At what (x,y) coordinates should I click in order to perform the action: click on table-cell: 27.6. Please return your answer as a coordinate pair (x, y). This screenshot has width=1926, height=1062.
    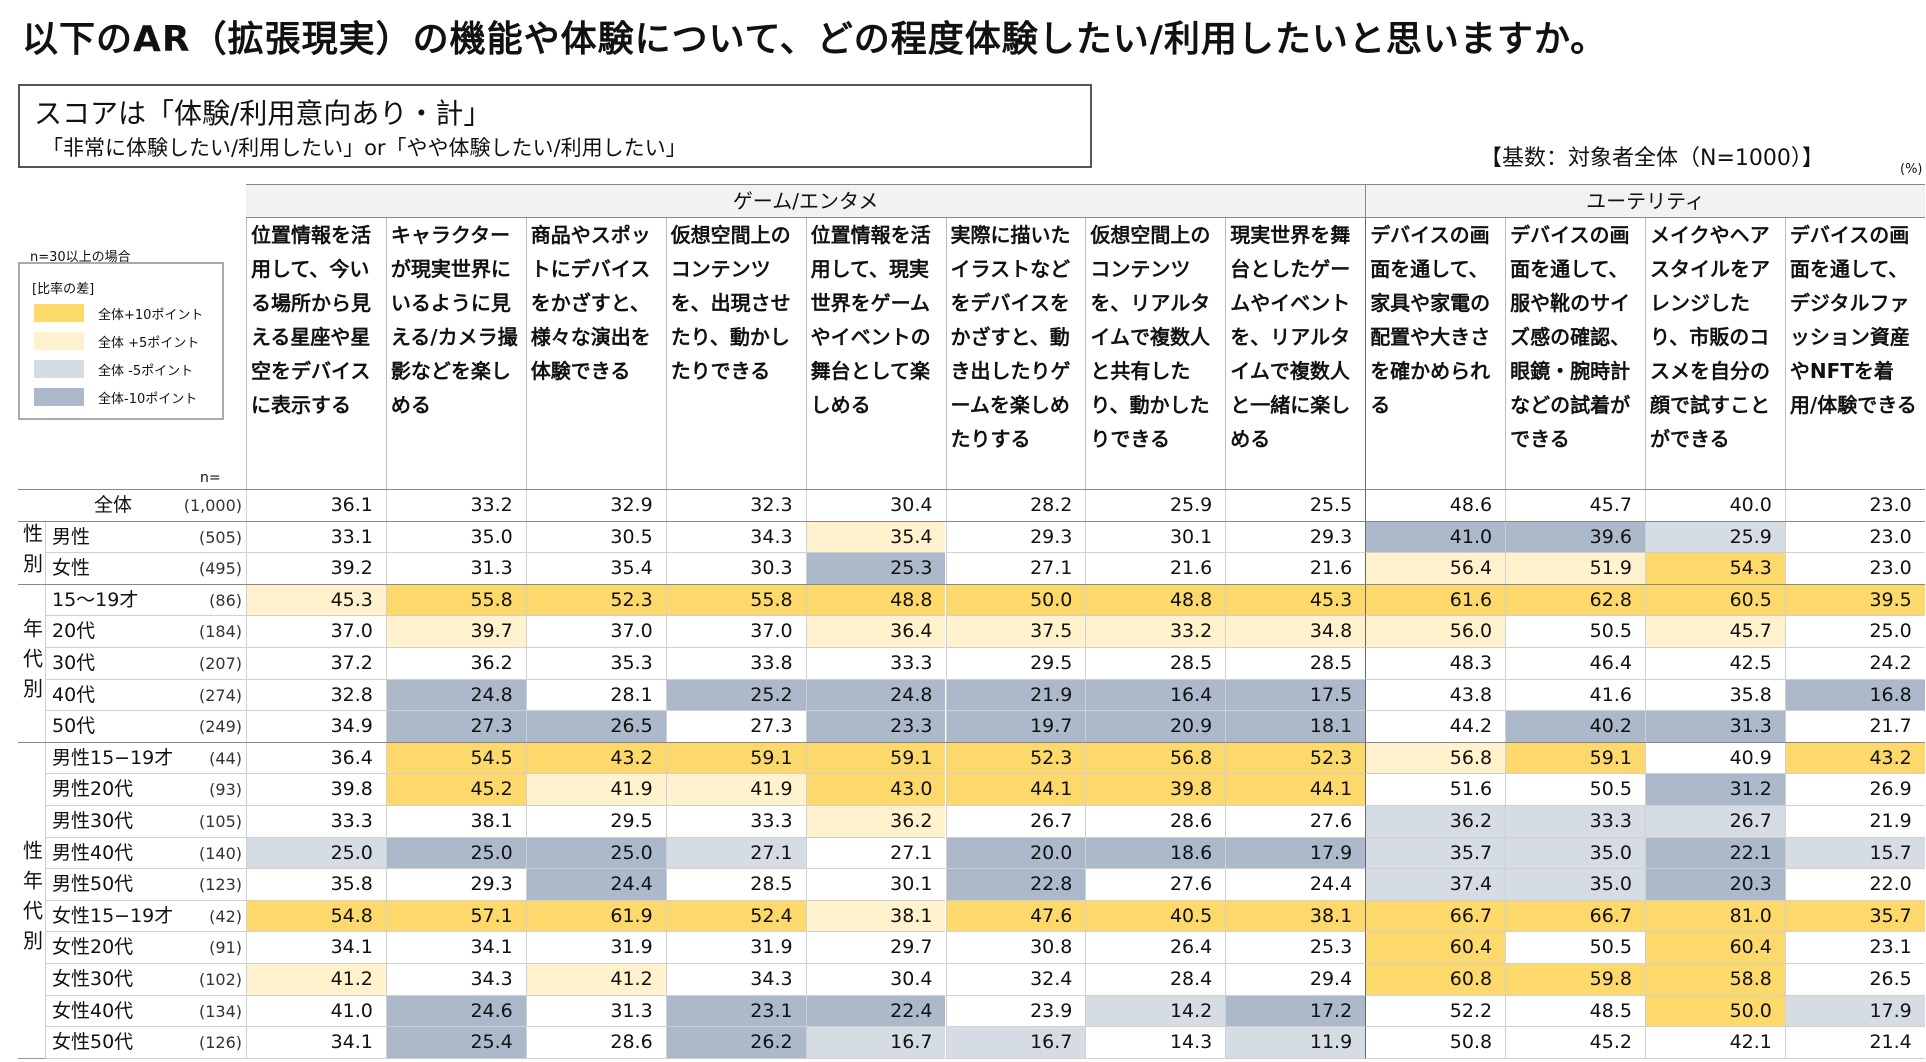
    Looking at the image, I should click on (1155, 885).